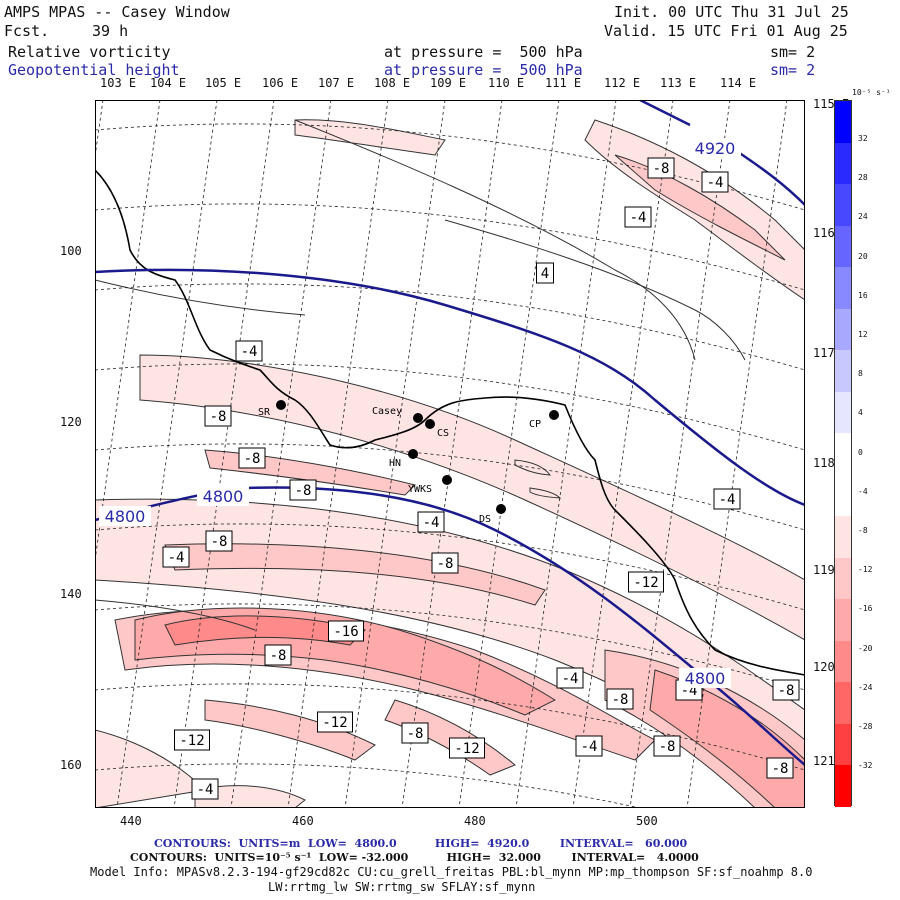 Image resolution: width=900 pixels, height=900 pixels. I want to click on station-label: CS, so click(443, 433).